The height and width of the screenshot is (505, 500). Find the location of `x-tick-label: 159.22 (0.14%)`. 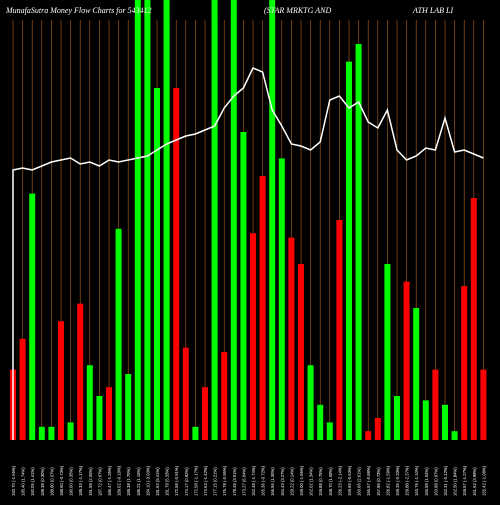

x-tick-label: 159.22 (0.14%) is located at coordinates (291, 481).